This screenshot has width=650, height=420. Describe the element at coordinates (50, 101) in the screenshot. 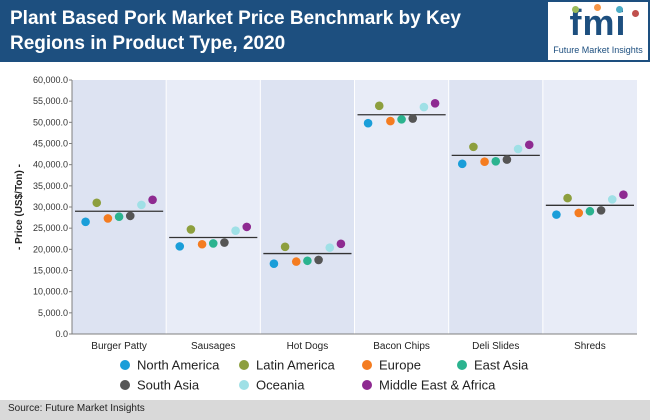

I see `y-tick-label: 55,000.0` at that location.